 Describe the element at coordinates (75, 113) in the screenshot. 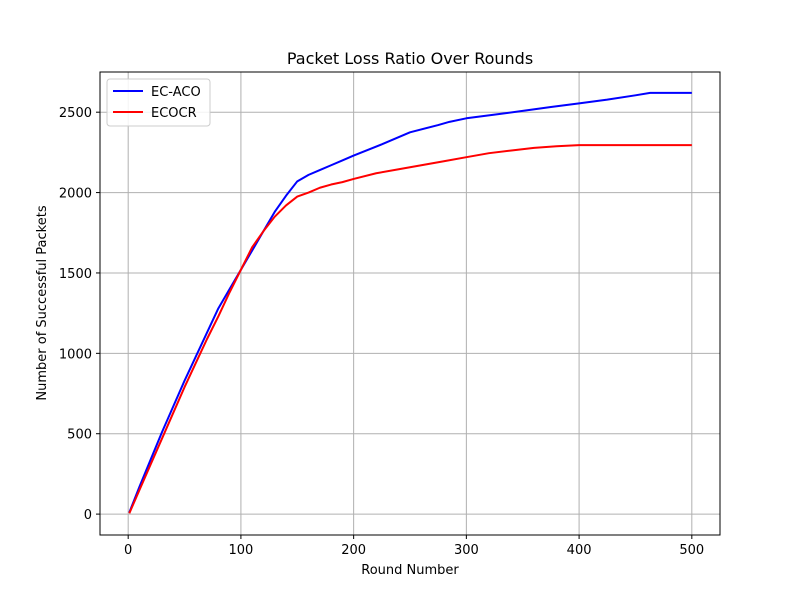

I see `y-tick-label: 2500` at that location.